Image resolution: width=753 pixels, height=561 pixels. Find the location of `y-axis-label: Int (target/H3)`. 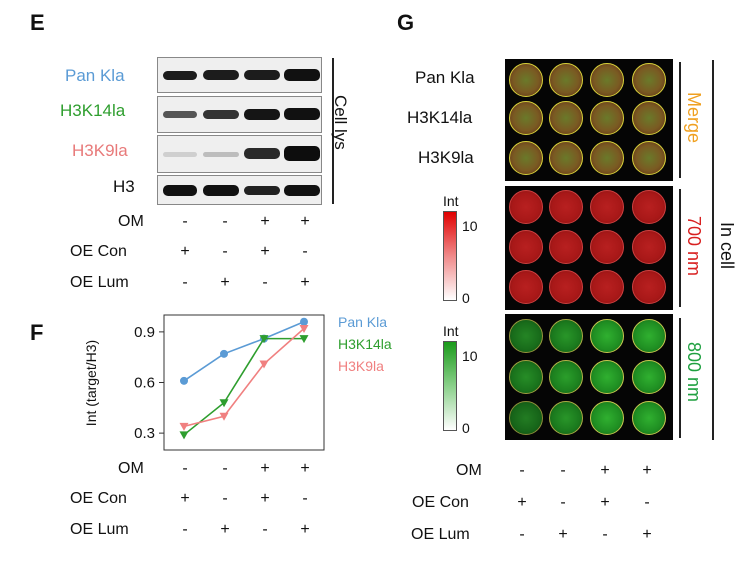

y-axis-label: Int (target/H3) is located at coordinates (91, 383).